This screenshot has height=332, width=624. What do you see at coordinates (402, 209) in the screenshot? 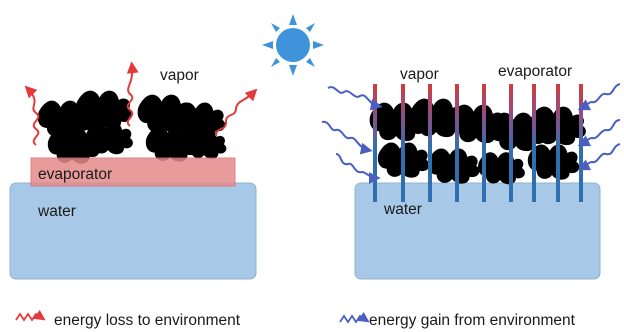
I see `right-water-label: water` at bounding box center [402, 209].